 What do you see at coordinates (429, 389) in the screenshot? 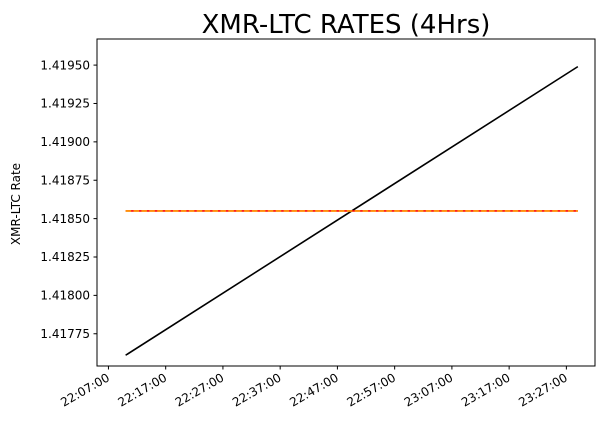
I see `x-tick-label-7: 23:07:00` at bounding box center [429, 389].